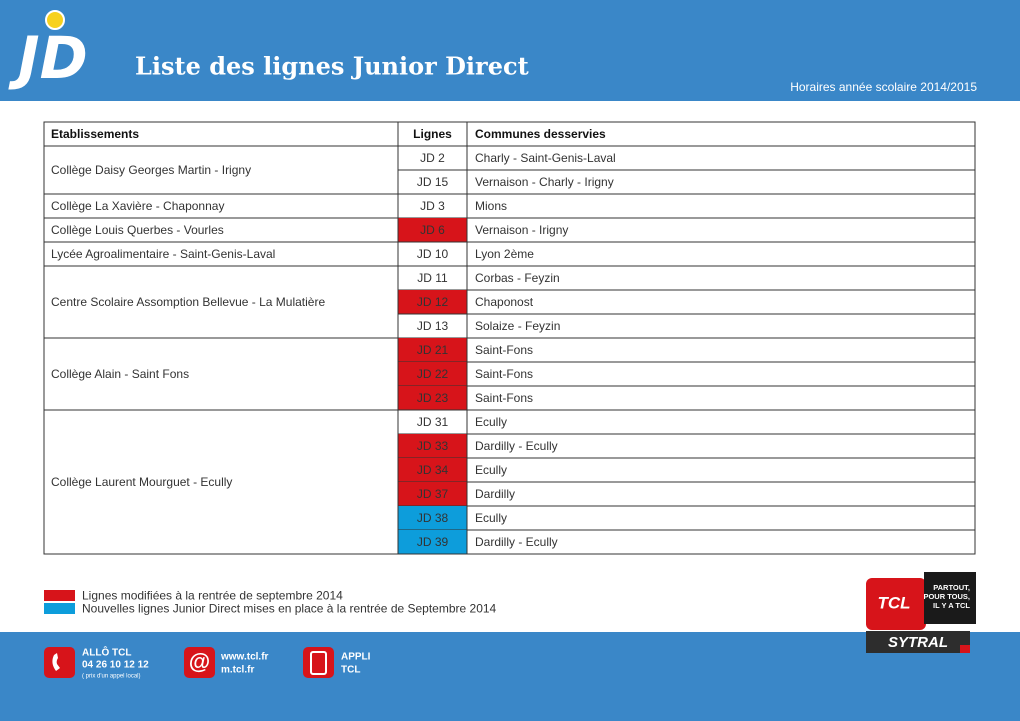 The height and width of the screenshot is (721, 1020). What do you see at coordinates (946, 596) in the screenshot?
I see `slogan-line: POUR TOUS,` at bounding box center [946, 596].